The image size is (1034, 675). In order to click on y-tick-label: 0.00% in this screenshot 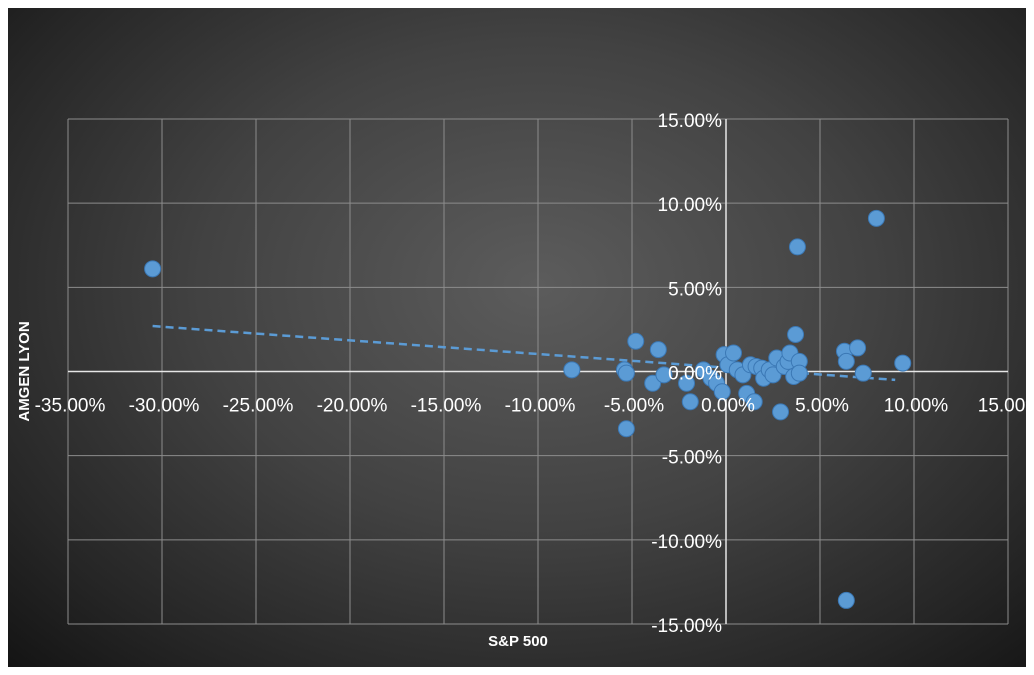, I will do `click(695, 374)`.